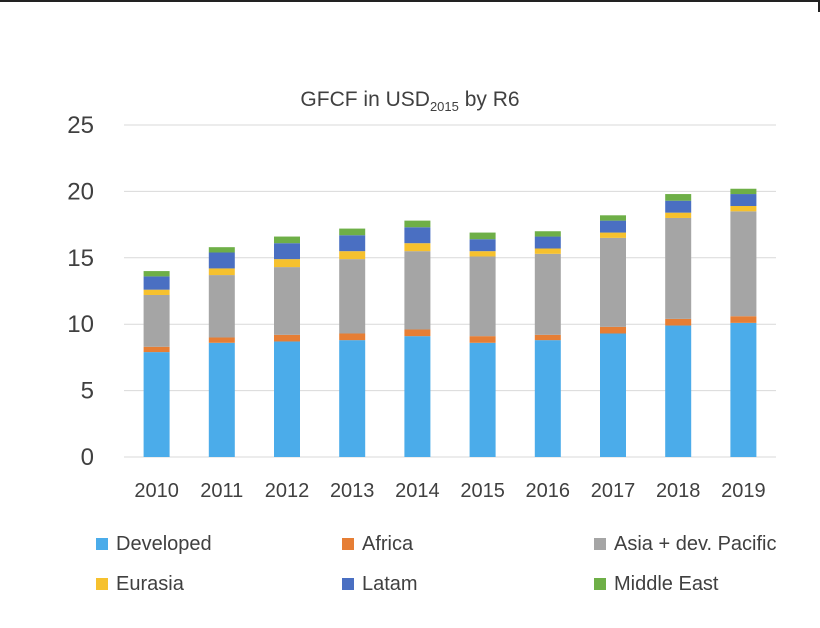 The height and width of the screenshot is (628, 820). Describe the element at coordinates (743, 319) in the screenshot. I see `bar-2019-africa` at that location.